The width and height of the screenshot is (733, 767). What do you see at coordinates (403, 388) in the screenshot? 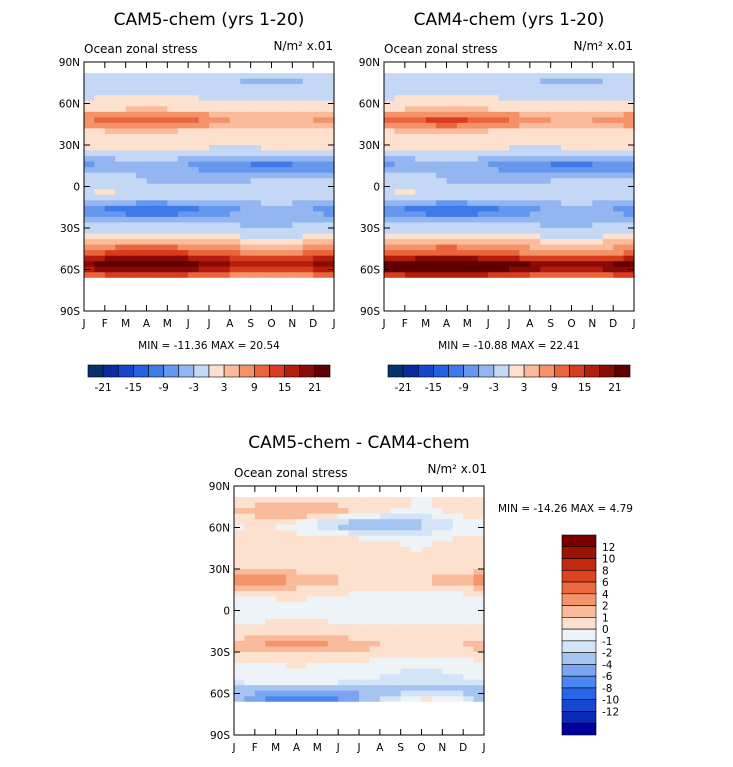
I see `colorbar-label: -21` at bounding box center [403, 388].